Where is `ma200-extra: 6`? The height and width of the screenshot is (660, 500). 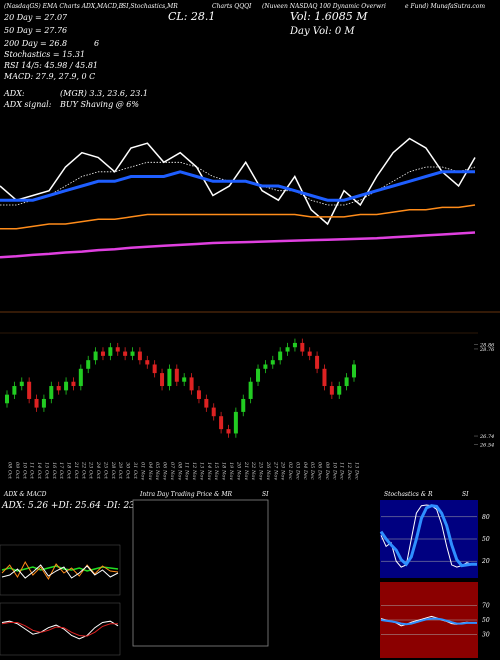
ma200-extra: 6 is located at coordinates (96, 43).